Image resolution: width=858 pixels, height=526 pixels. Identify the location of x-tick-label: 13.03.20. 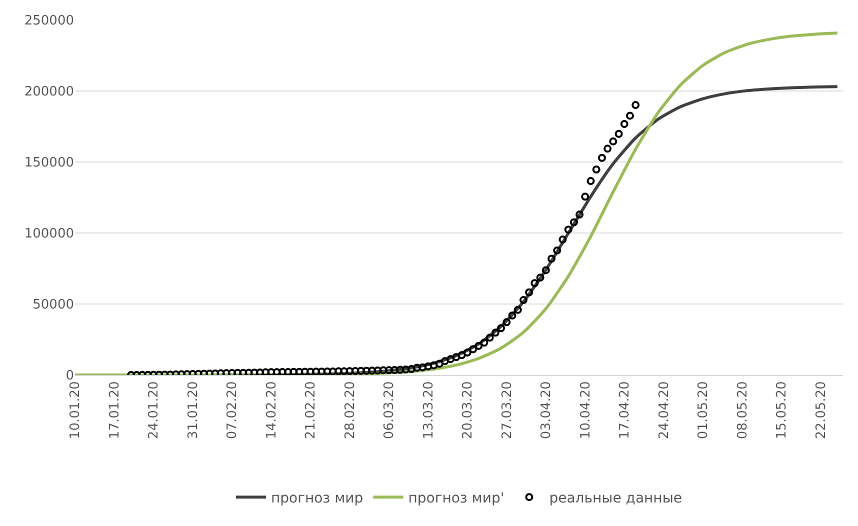
(428, 410).